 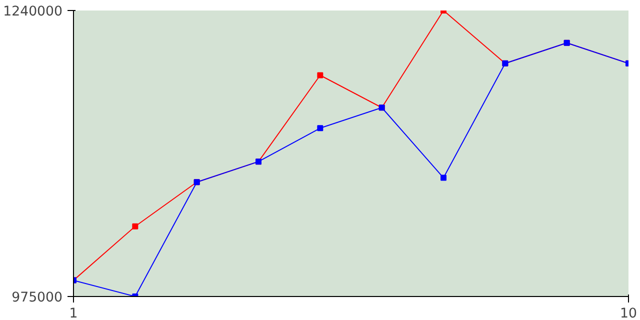 What do you see at coordinates (32, 12) in the screenshot?
I see `y-tick-label: 1240000` at bounding box center [32, 12].